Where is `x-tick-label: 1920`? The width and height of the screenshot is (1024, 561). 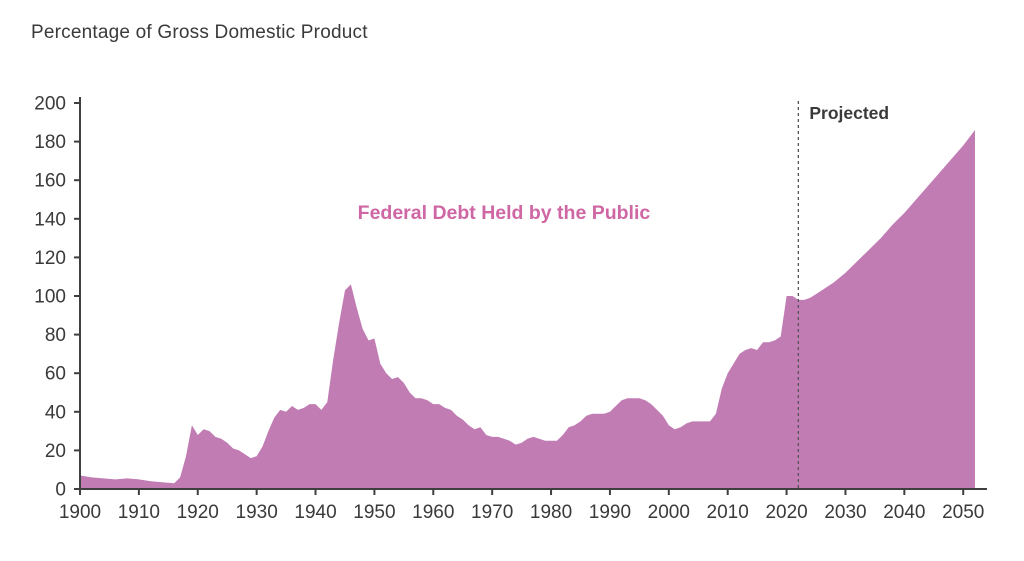 x-tick-label: 1920 is located at coordinates (198, 512).